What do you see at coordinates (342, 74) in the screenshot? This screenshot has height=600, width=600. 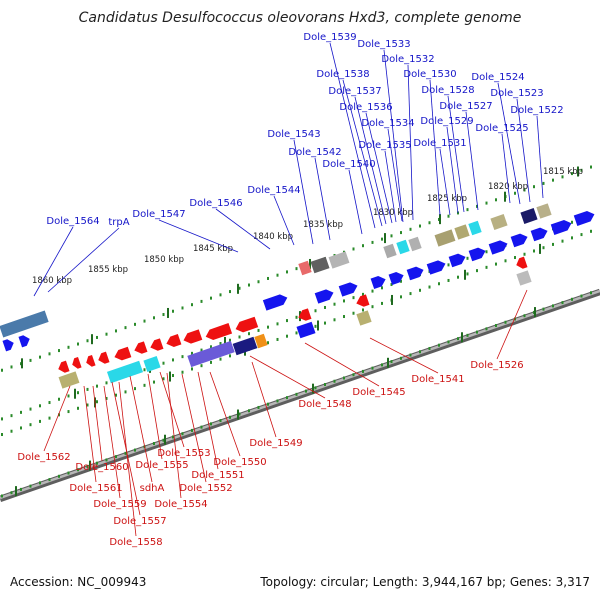 I see `label-dole-1538: Dole_1538` at bounding box center [342, 74].